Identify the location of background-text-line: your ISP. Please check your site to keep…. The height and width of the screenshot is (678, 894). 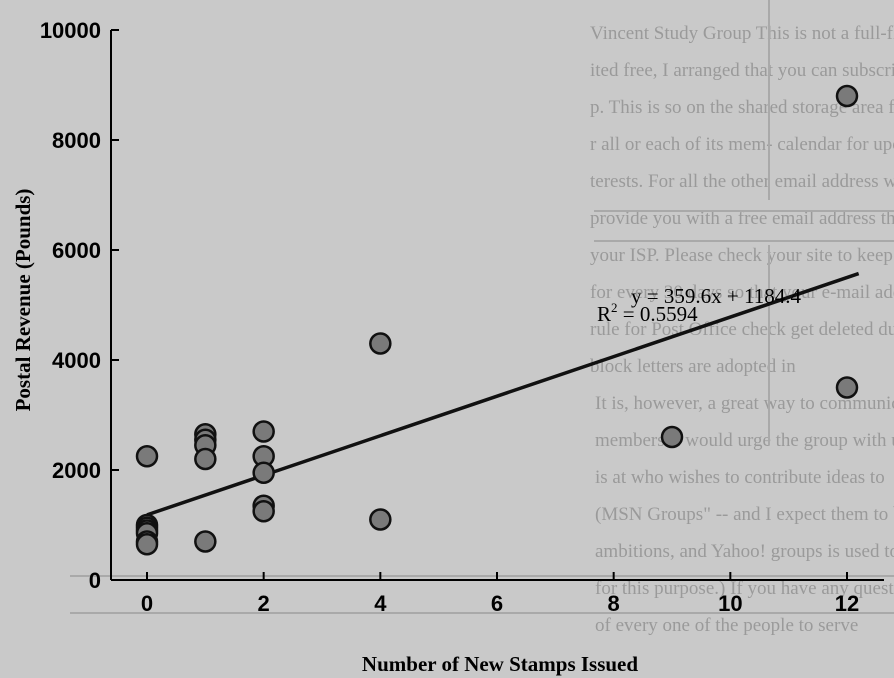
(742, 255).